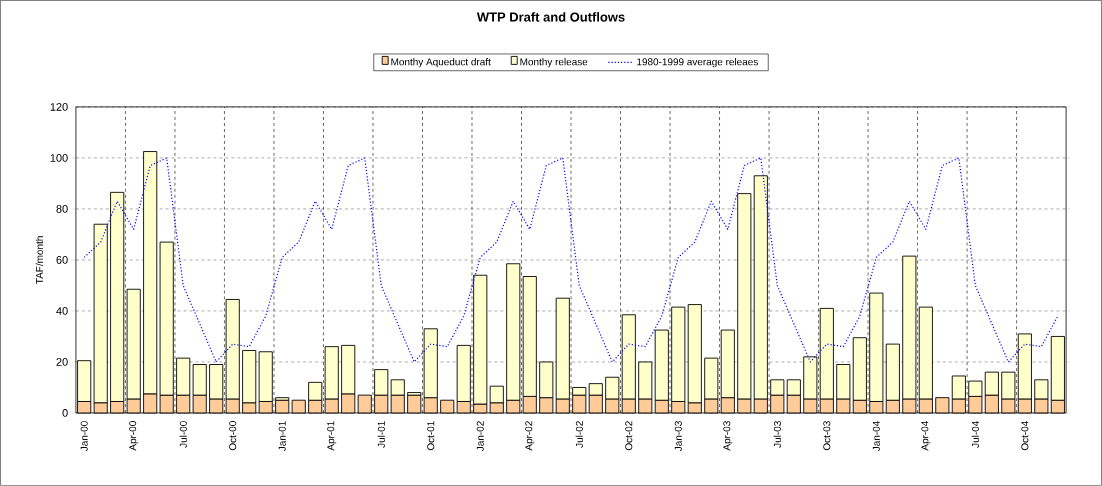  I want to click on chart-title: WTP Draft and Outflows, so click(550, 17).